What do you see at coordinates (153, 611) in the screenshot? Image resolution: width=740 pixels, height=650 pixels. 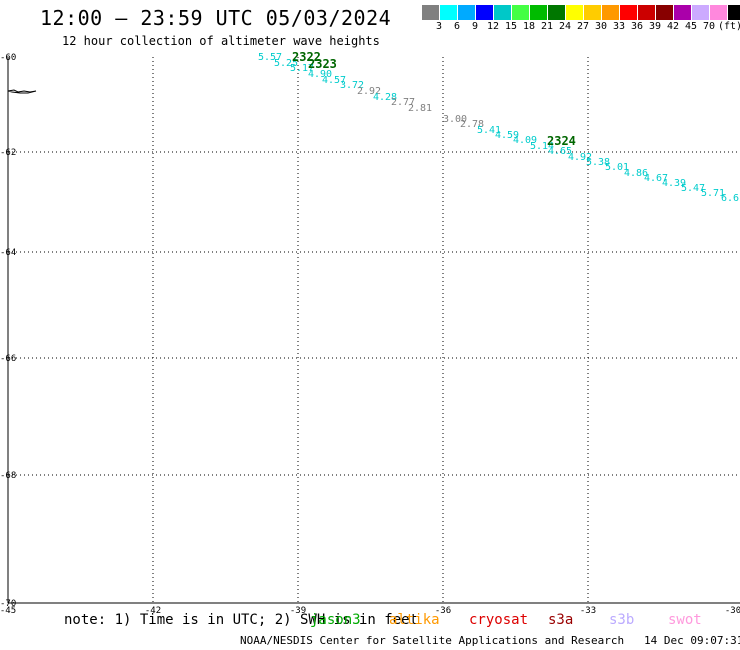 I see `lon-label: -42` at bounding box center [153, 611].